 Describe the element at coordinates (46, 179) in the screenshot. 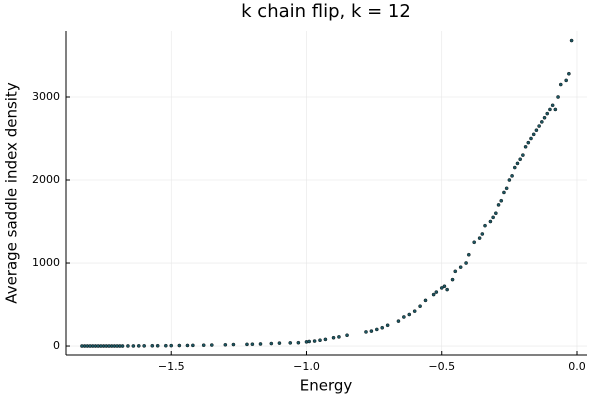

I see `y-tick-label: 2000` at that location.